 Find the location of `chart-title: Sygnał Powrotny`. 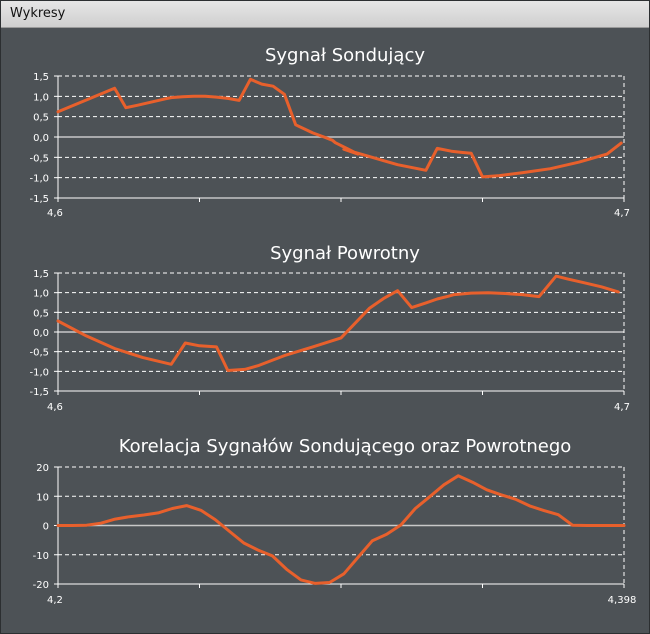

chart-title: Sygnał Powrotny is located at coordinates (345, 253).